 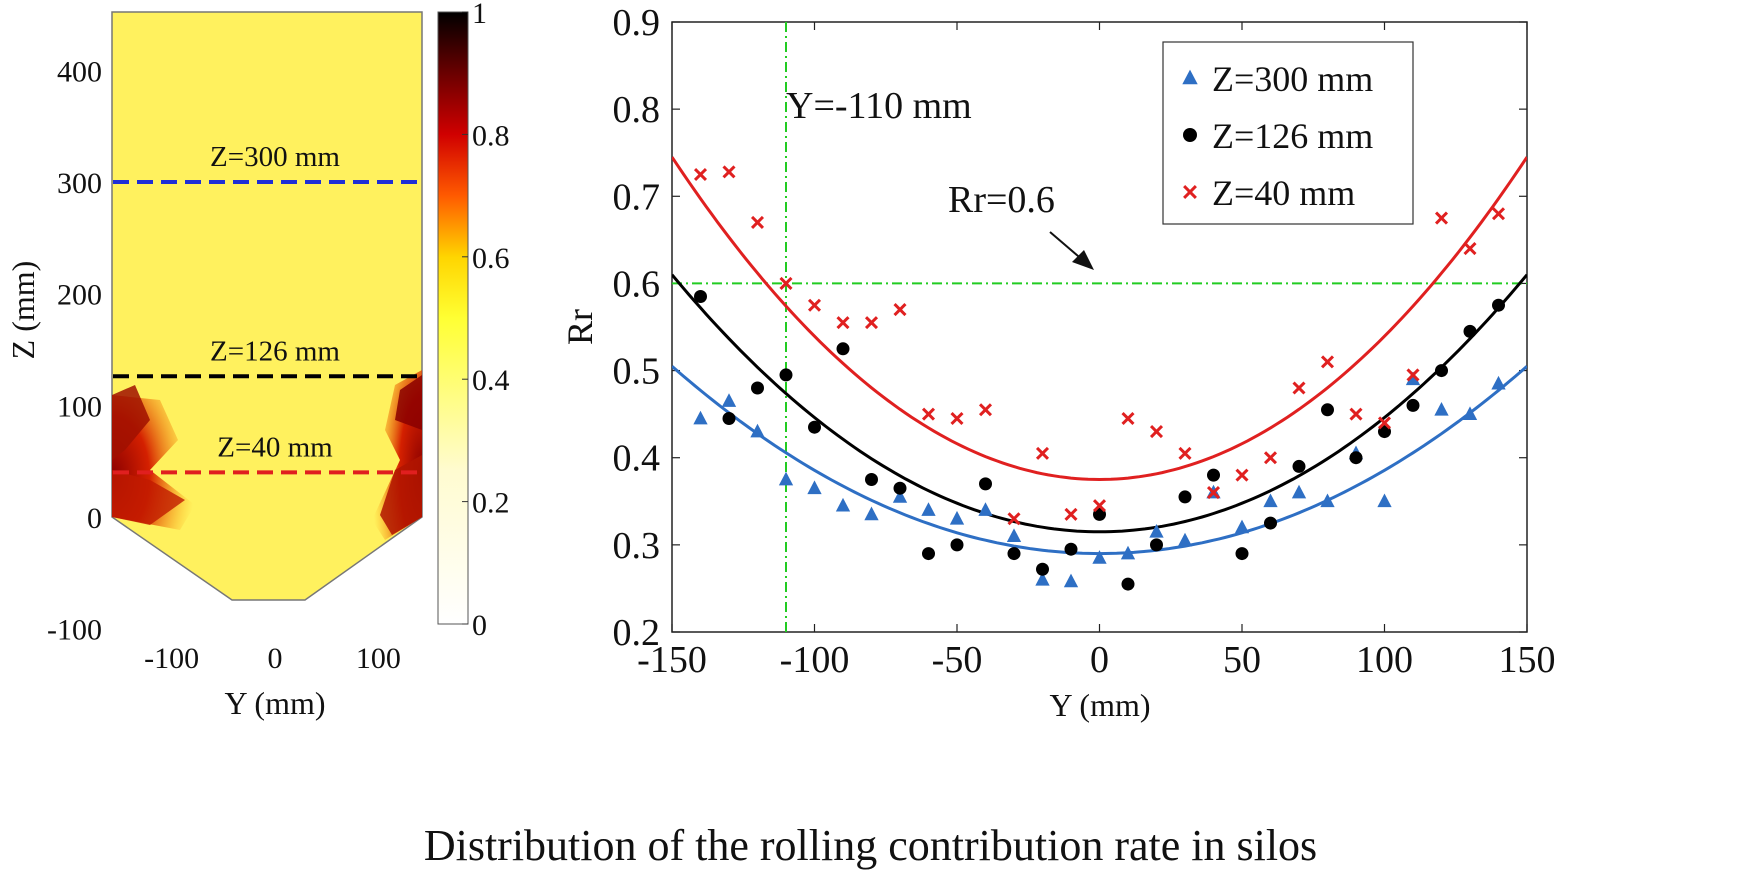 I want to click on x-tick-label: 100, so click(x=1384, y=660).